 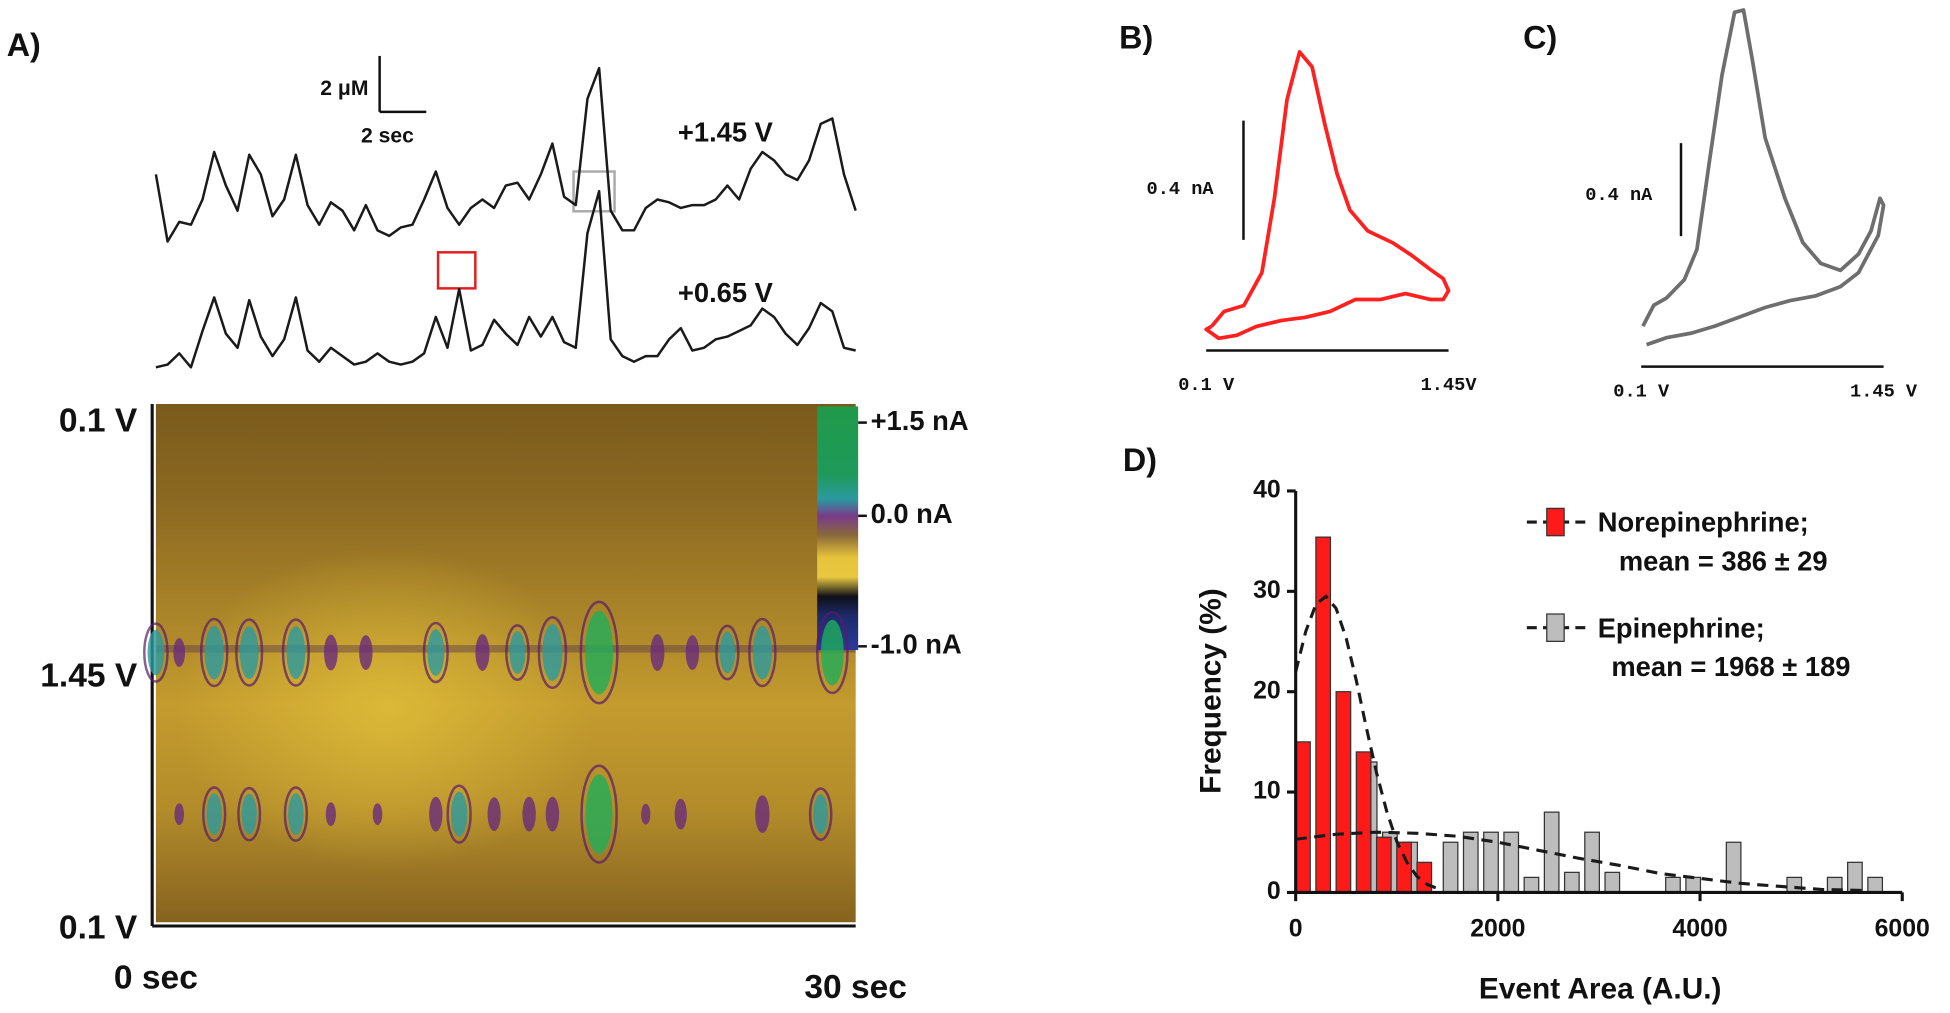 I want to click on legend-detail: mean = 1968 ± 189, so click(x=1730, y=666).